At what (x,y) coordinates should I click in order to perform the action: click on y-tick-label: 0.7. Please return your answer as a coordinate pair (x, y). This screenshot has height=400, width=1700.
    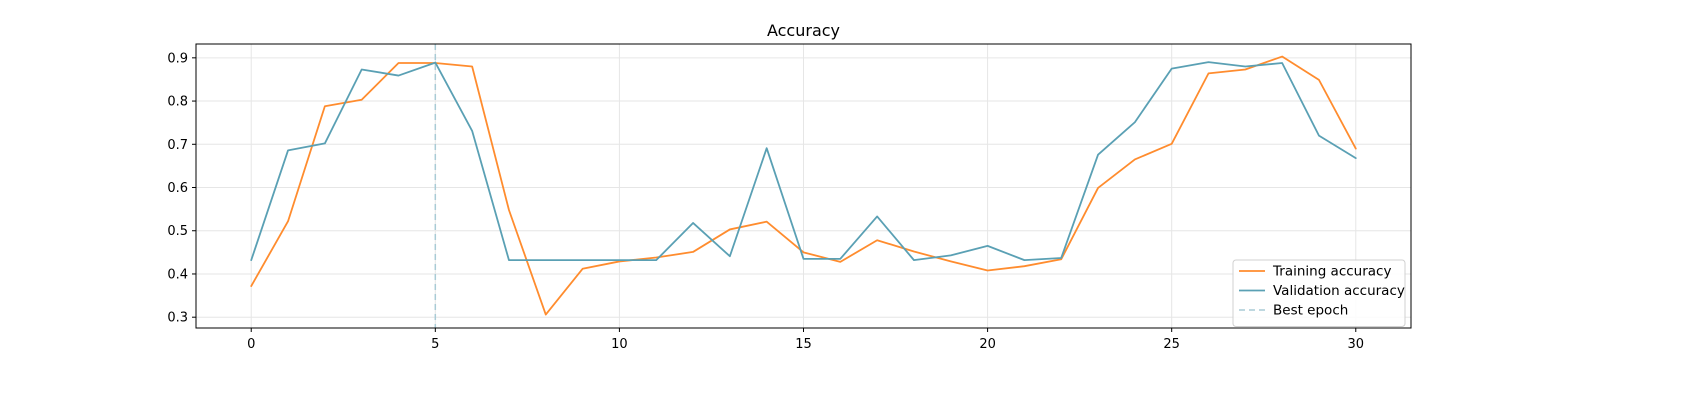
    Looking at the image, I should click on (177, 145).